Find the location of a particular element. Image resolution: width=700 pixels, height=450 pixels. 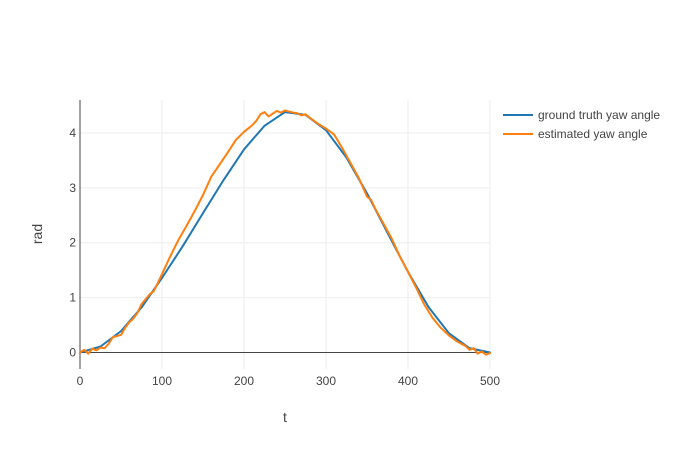

x-tick-label: 400 is located at coordinates (408, 381).